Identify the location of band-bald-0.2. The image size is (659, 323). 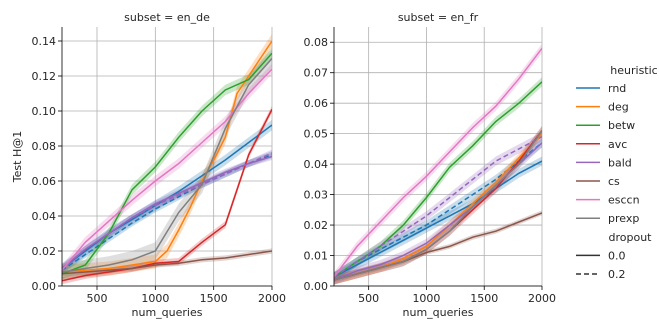
(438, 207).